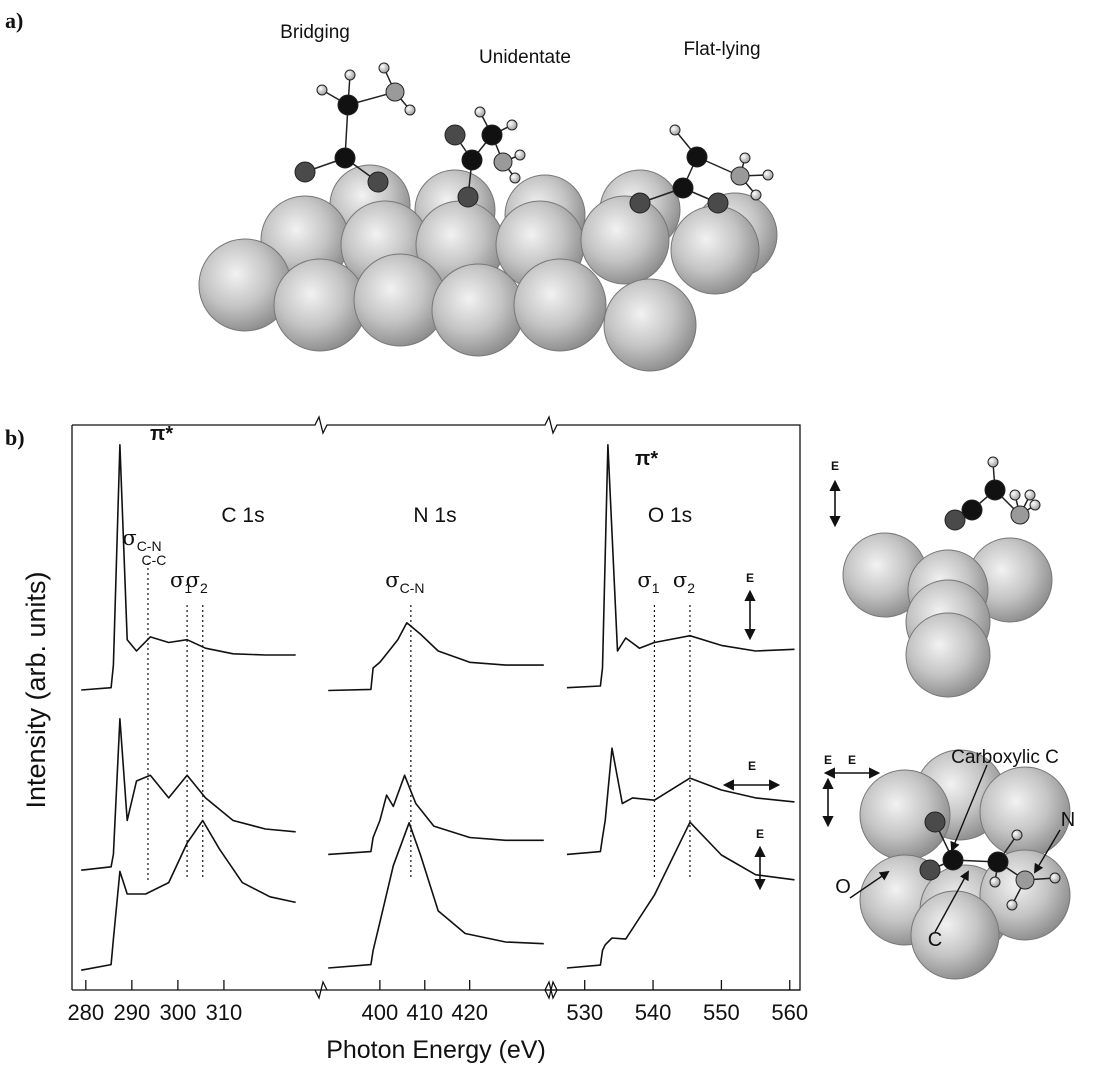 This screenshot has width=1118, height=1068. What do you see at coordinates (224, 1012) in the screenshot?
I see `x-tick-label: 310` at bounding box center [224, 1012].